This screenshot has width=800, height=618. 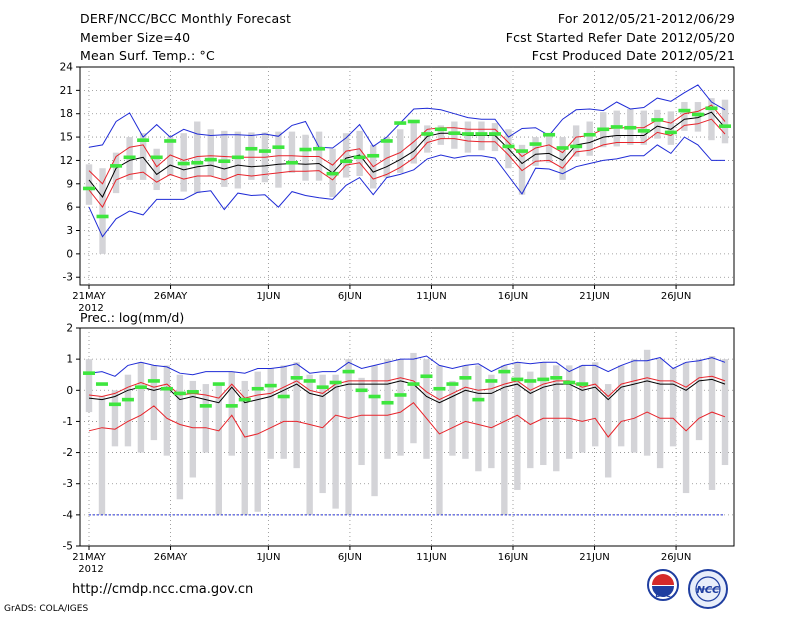 I want to click on temp-spread-lower-line, so click(x=407, y=163).